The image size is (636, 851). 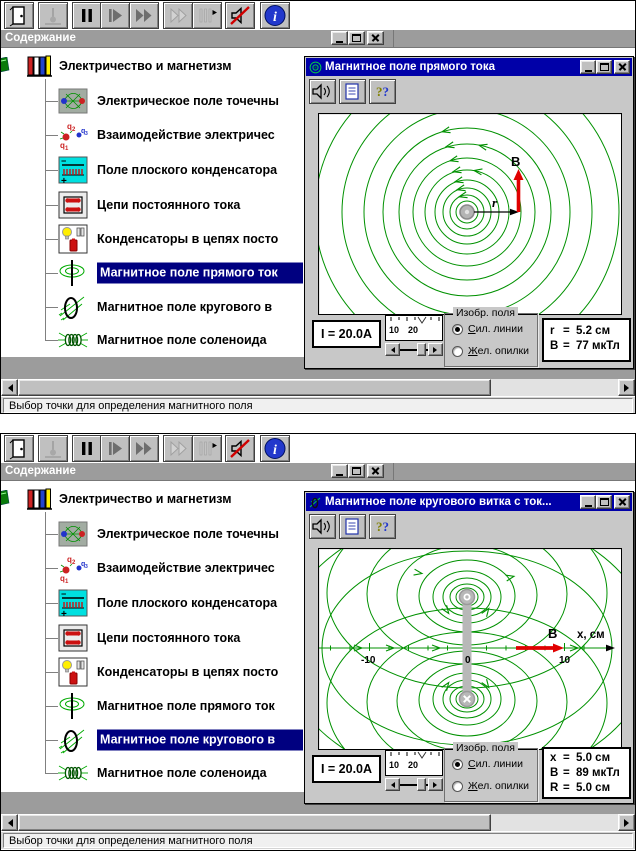 I want to click on double-arrow-icon, so click(x=178, y=448).